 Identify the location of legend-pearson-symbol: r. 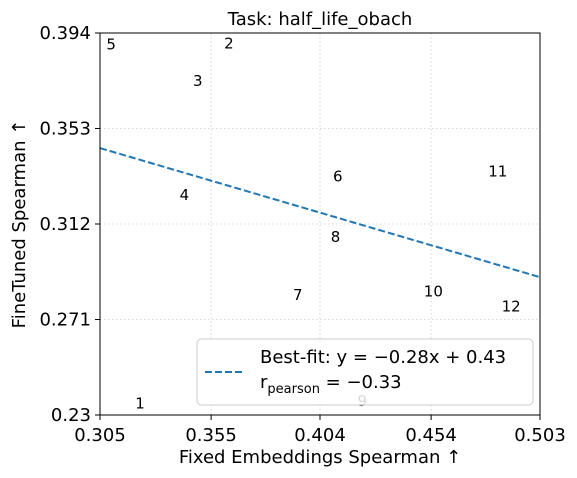
(264, 382).